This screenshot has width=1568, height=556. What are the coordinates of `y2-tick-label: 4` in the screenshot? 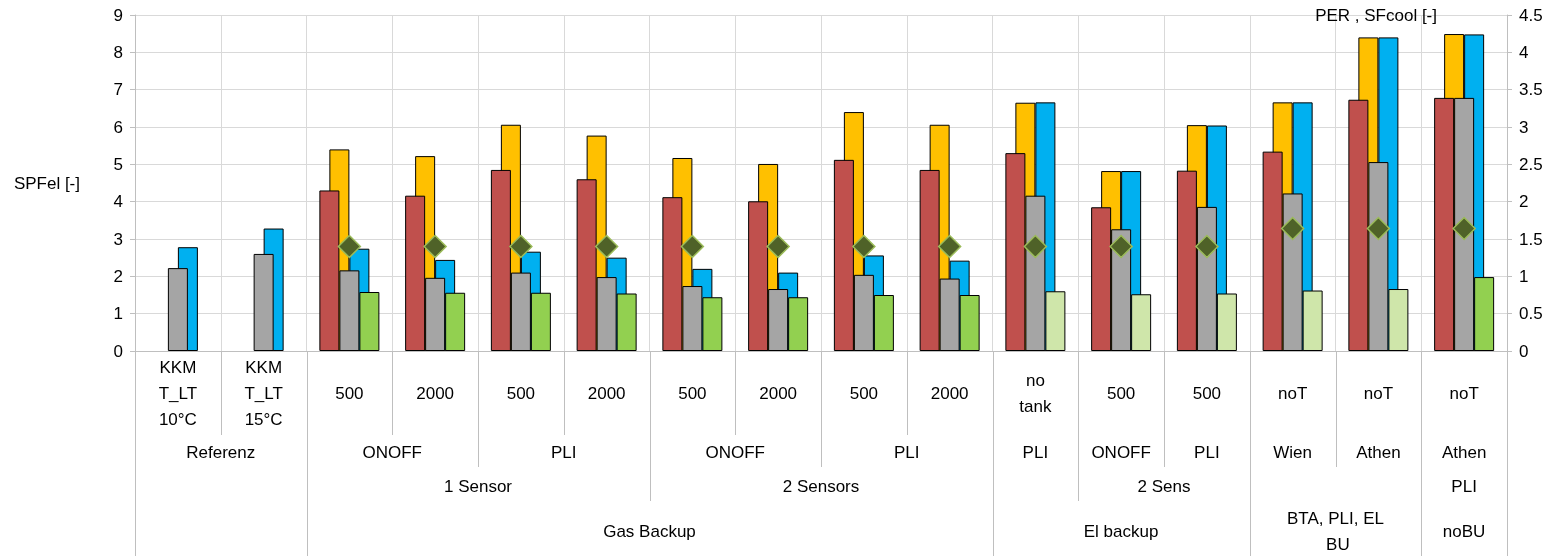 It's located at (1524, 52).